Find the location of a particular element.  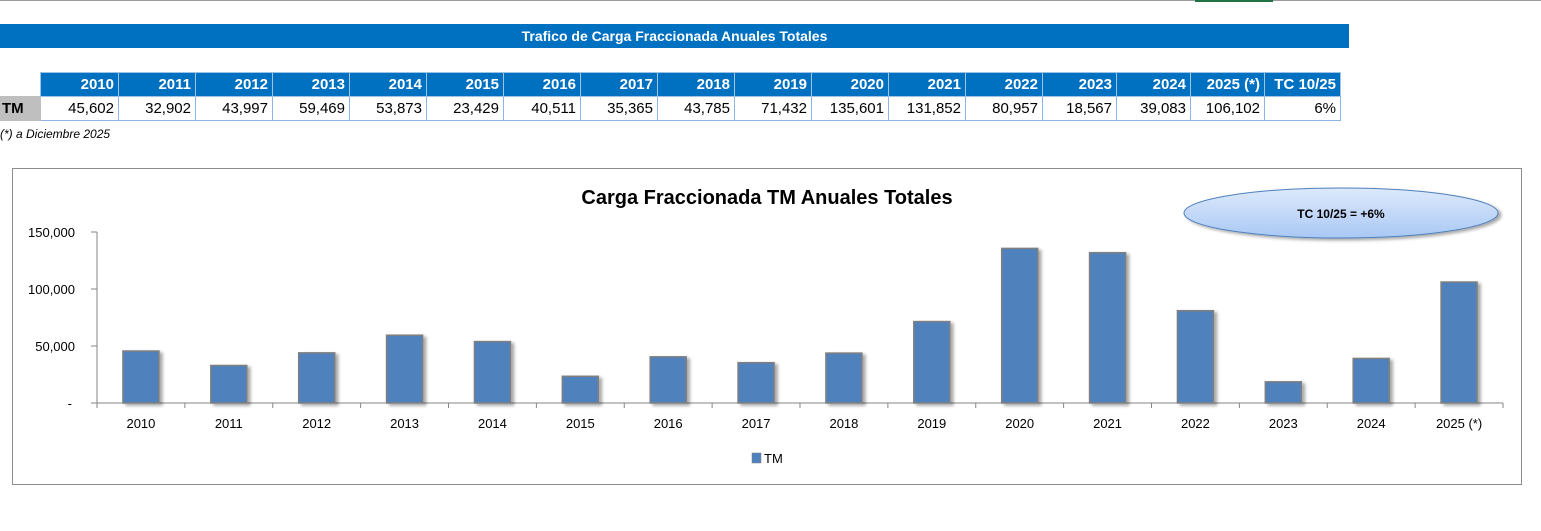

table-cell: 106,102 is located at coordinates (1227, 108).